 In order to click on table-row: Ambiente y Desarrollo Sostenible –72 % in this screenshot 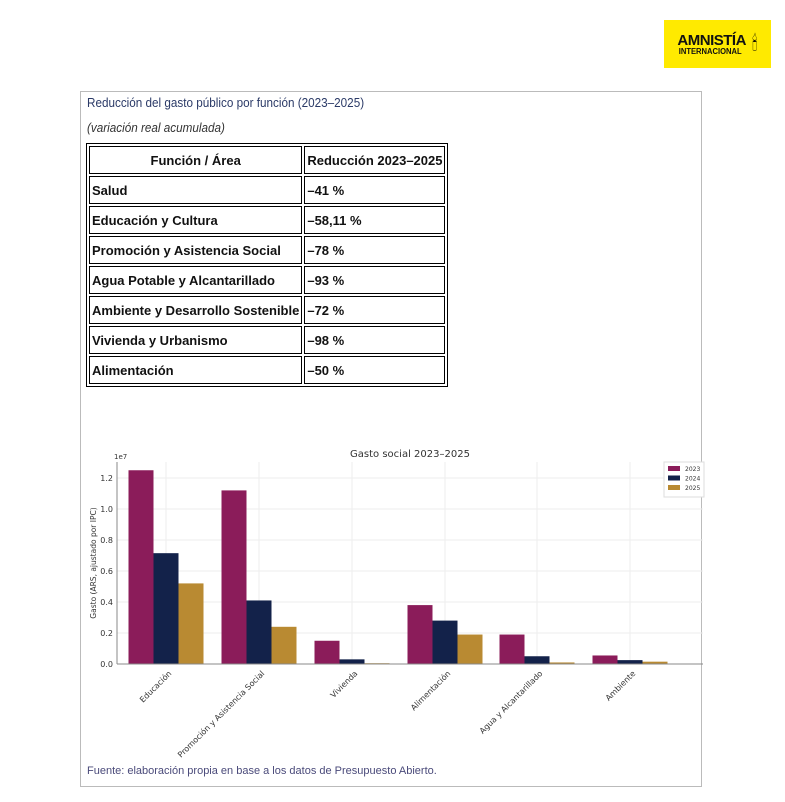, I will do `click(267, 310)`.